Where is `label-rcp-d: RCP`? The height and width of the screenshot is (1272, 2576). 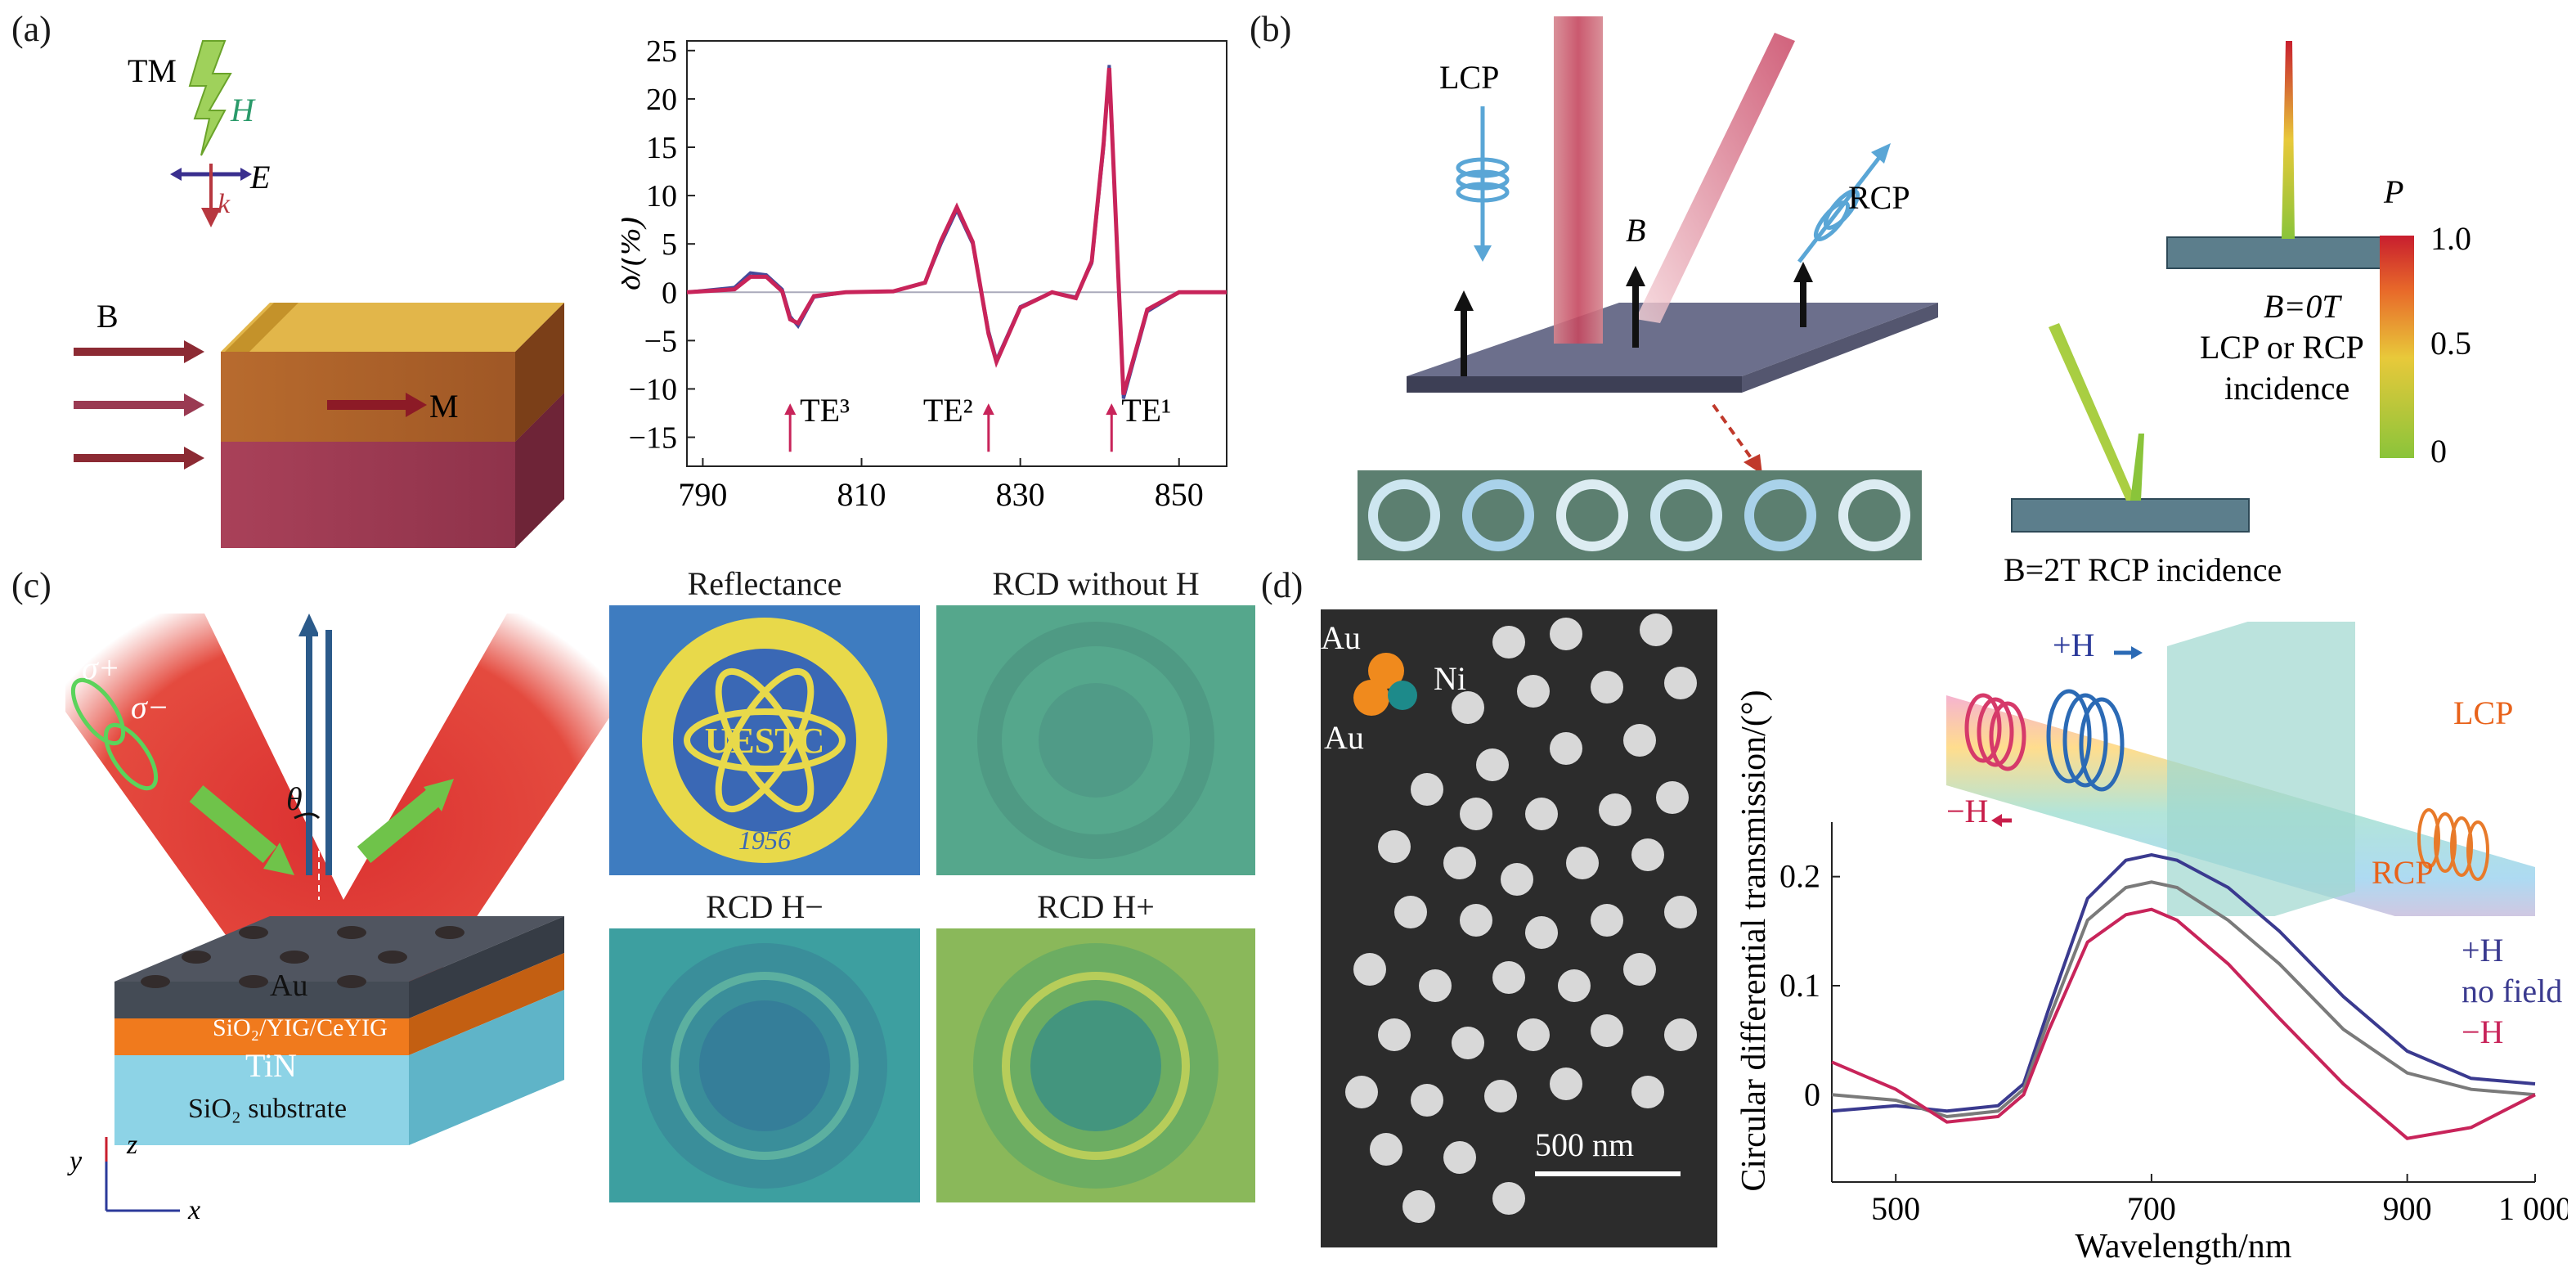
label-rcp-d: RCP is located at coordinates (2403, 872).